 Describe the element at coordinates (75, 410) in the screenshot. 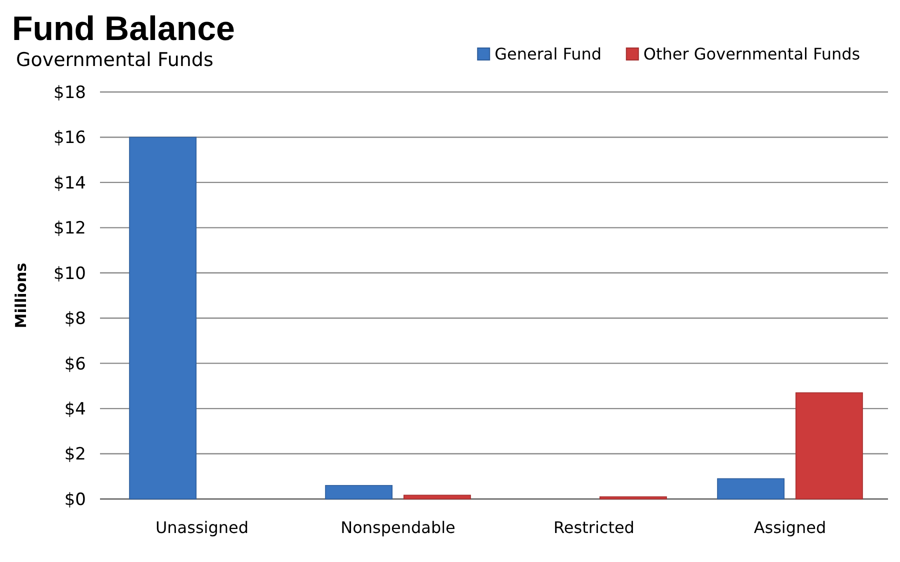

I see `y-tick-label: $4` at that location.